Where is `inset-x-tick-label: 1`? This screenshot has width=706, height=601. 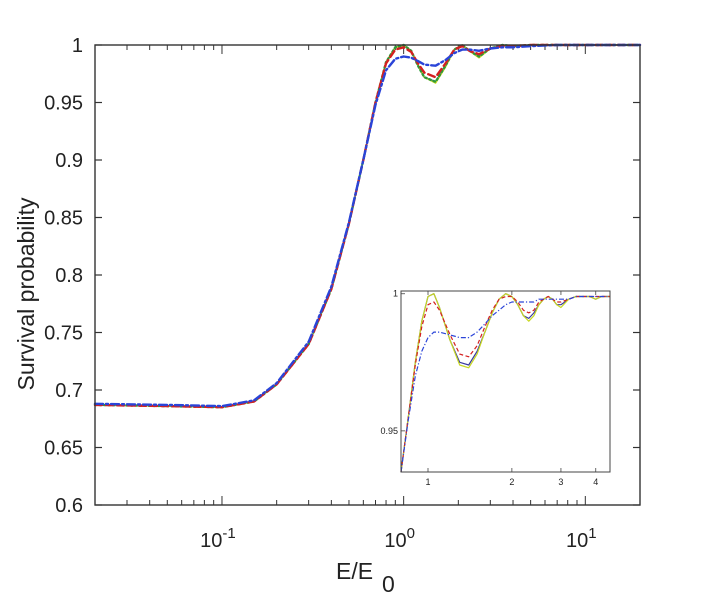 inset-x-tick-label: 1 is located at coordinates (427, 482).